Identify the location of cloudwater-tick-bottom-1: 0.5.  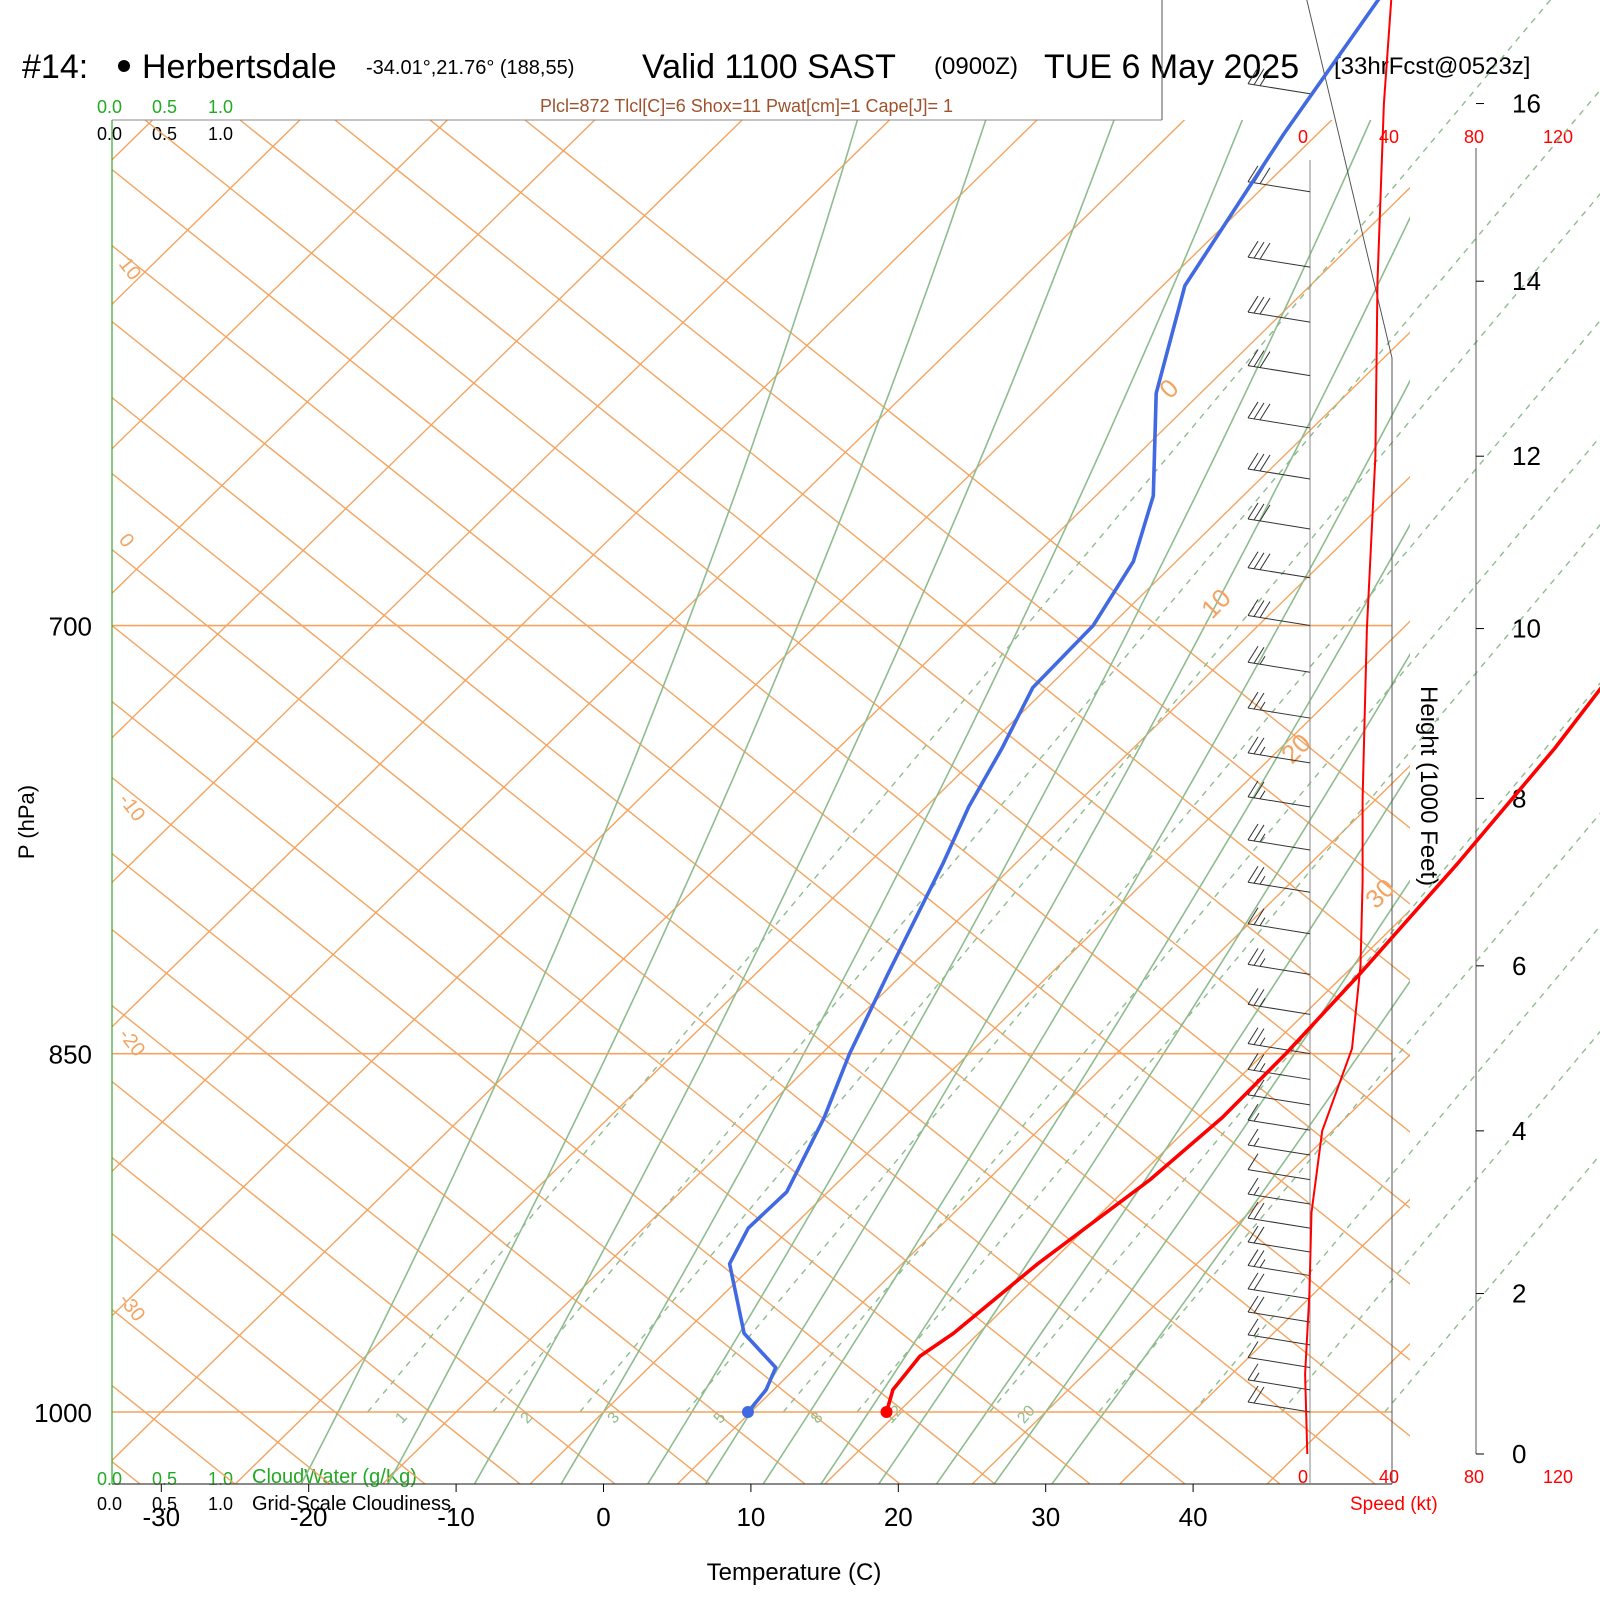
(164, 1479).